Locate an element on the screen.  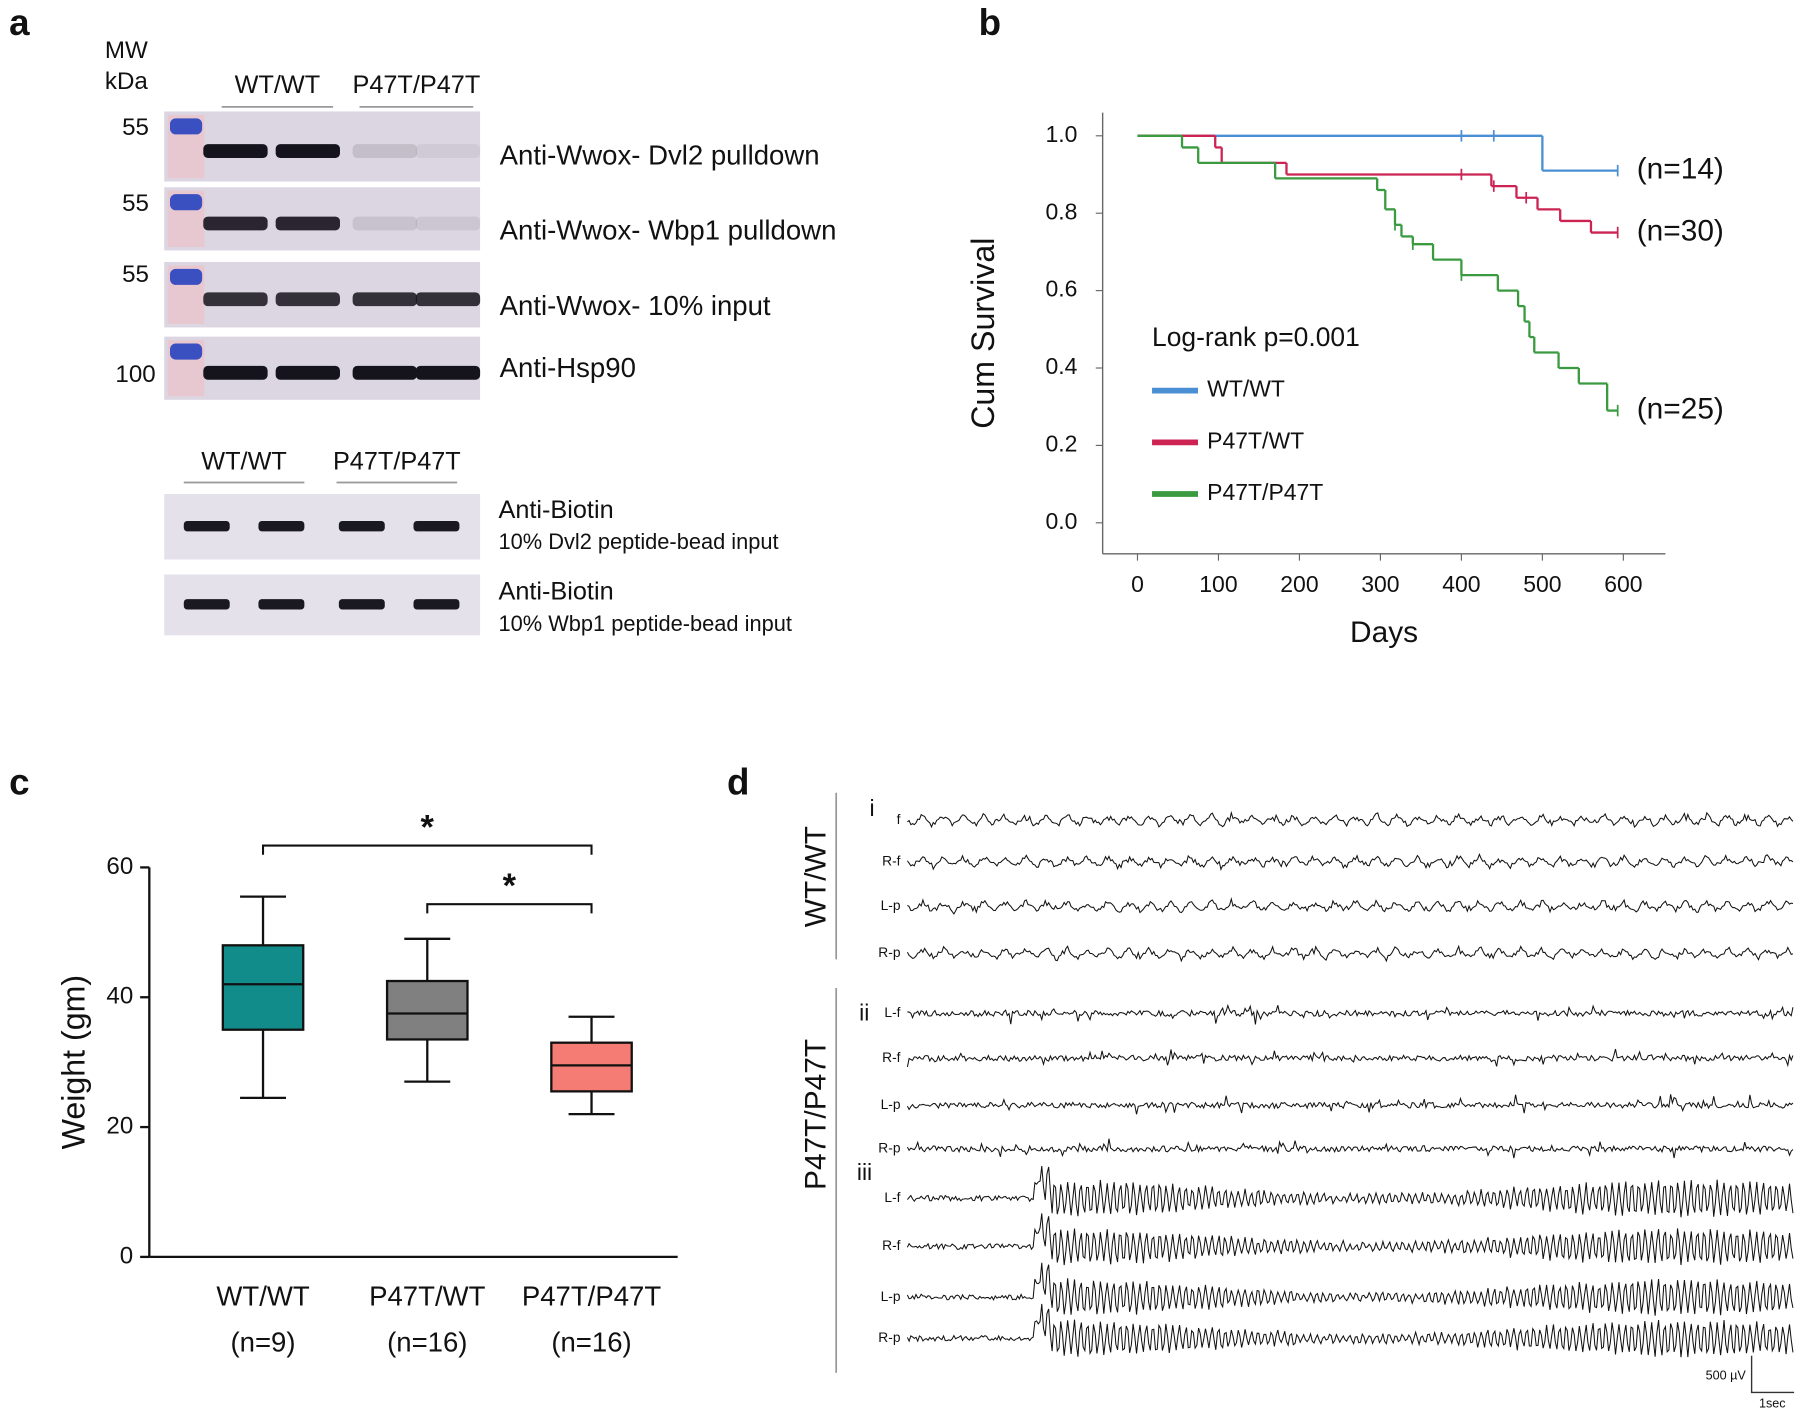
y-tick-label: 0.2 is located at coordinates (1061, 443).